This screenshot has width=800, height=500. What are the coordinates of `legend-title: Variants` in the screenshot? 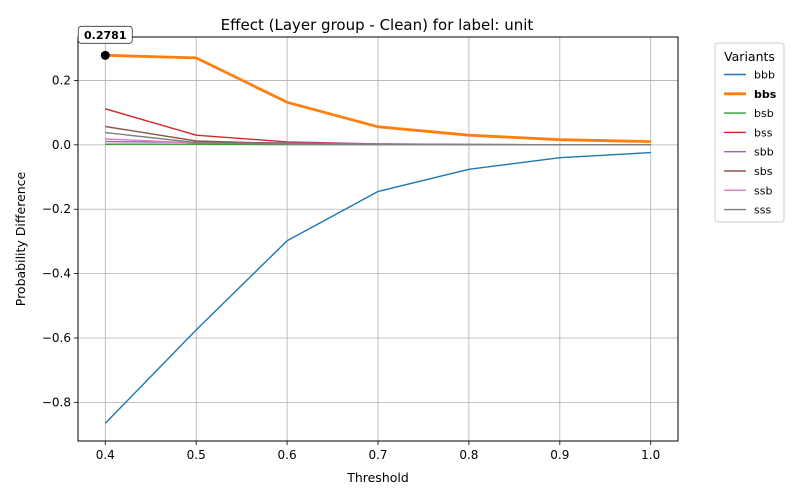 It's located at (749, 56).